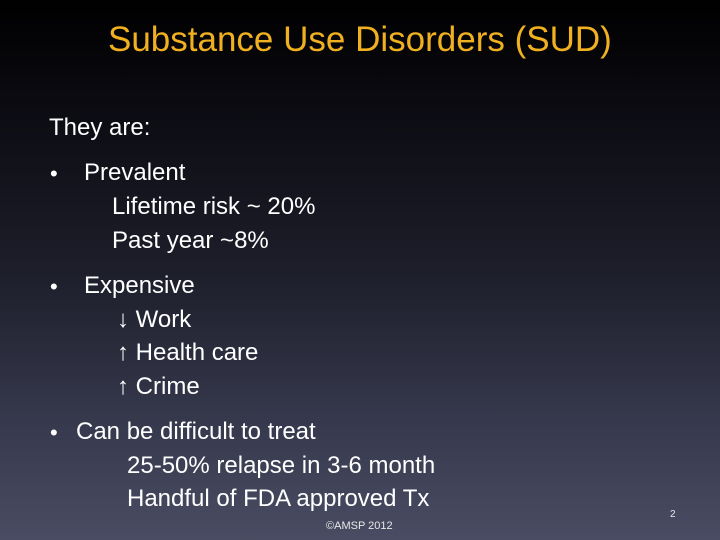 This screenshot has height=540, width=720. I want to click on intro-text: They are:, so click(100, 127).